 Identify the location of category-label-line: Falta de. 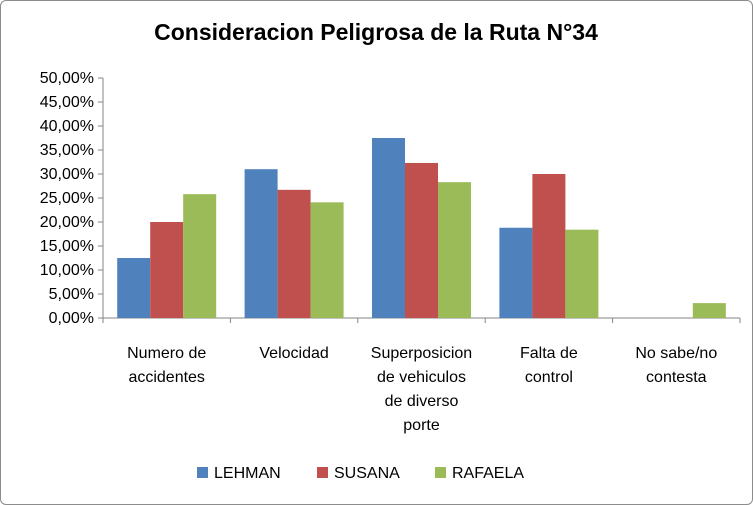
(549, 353).